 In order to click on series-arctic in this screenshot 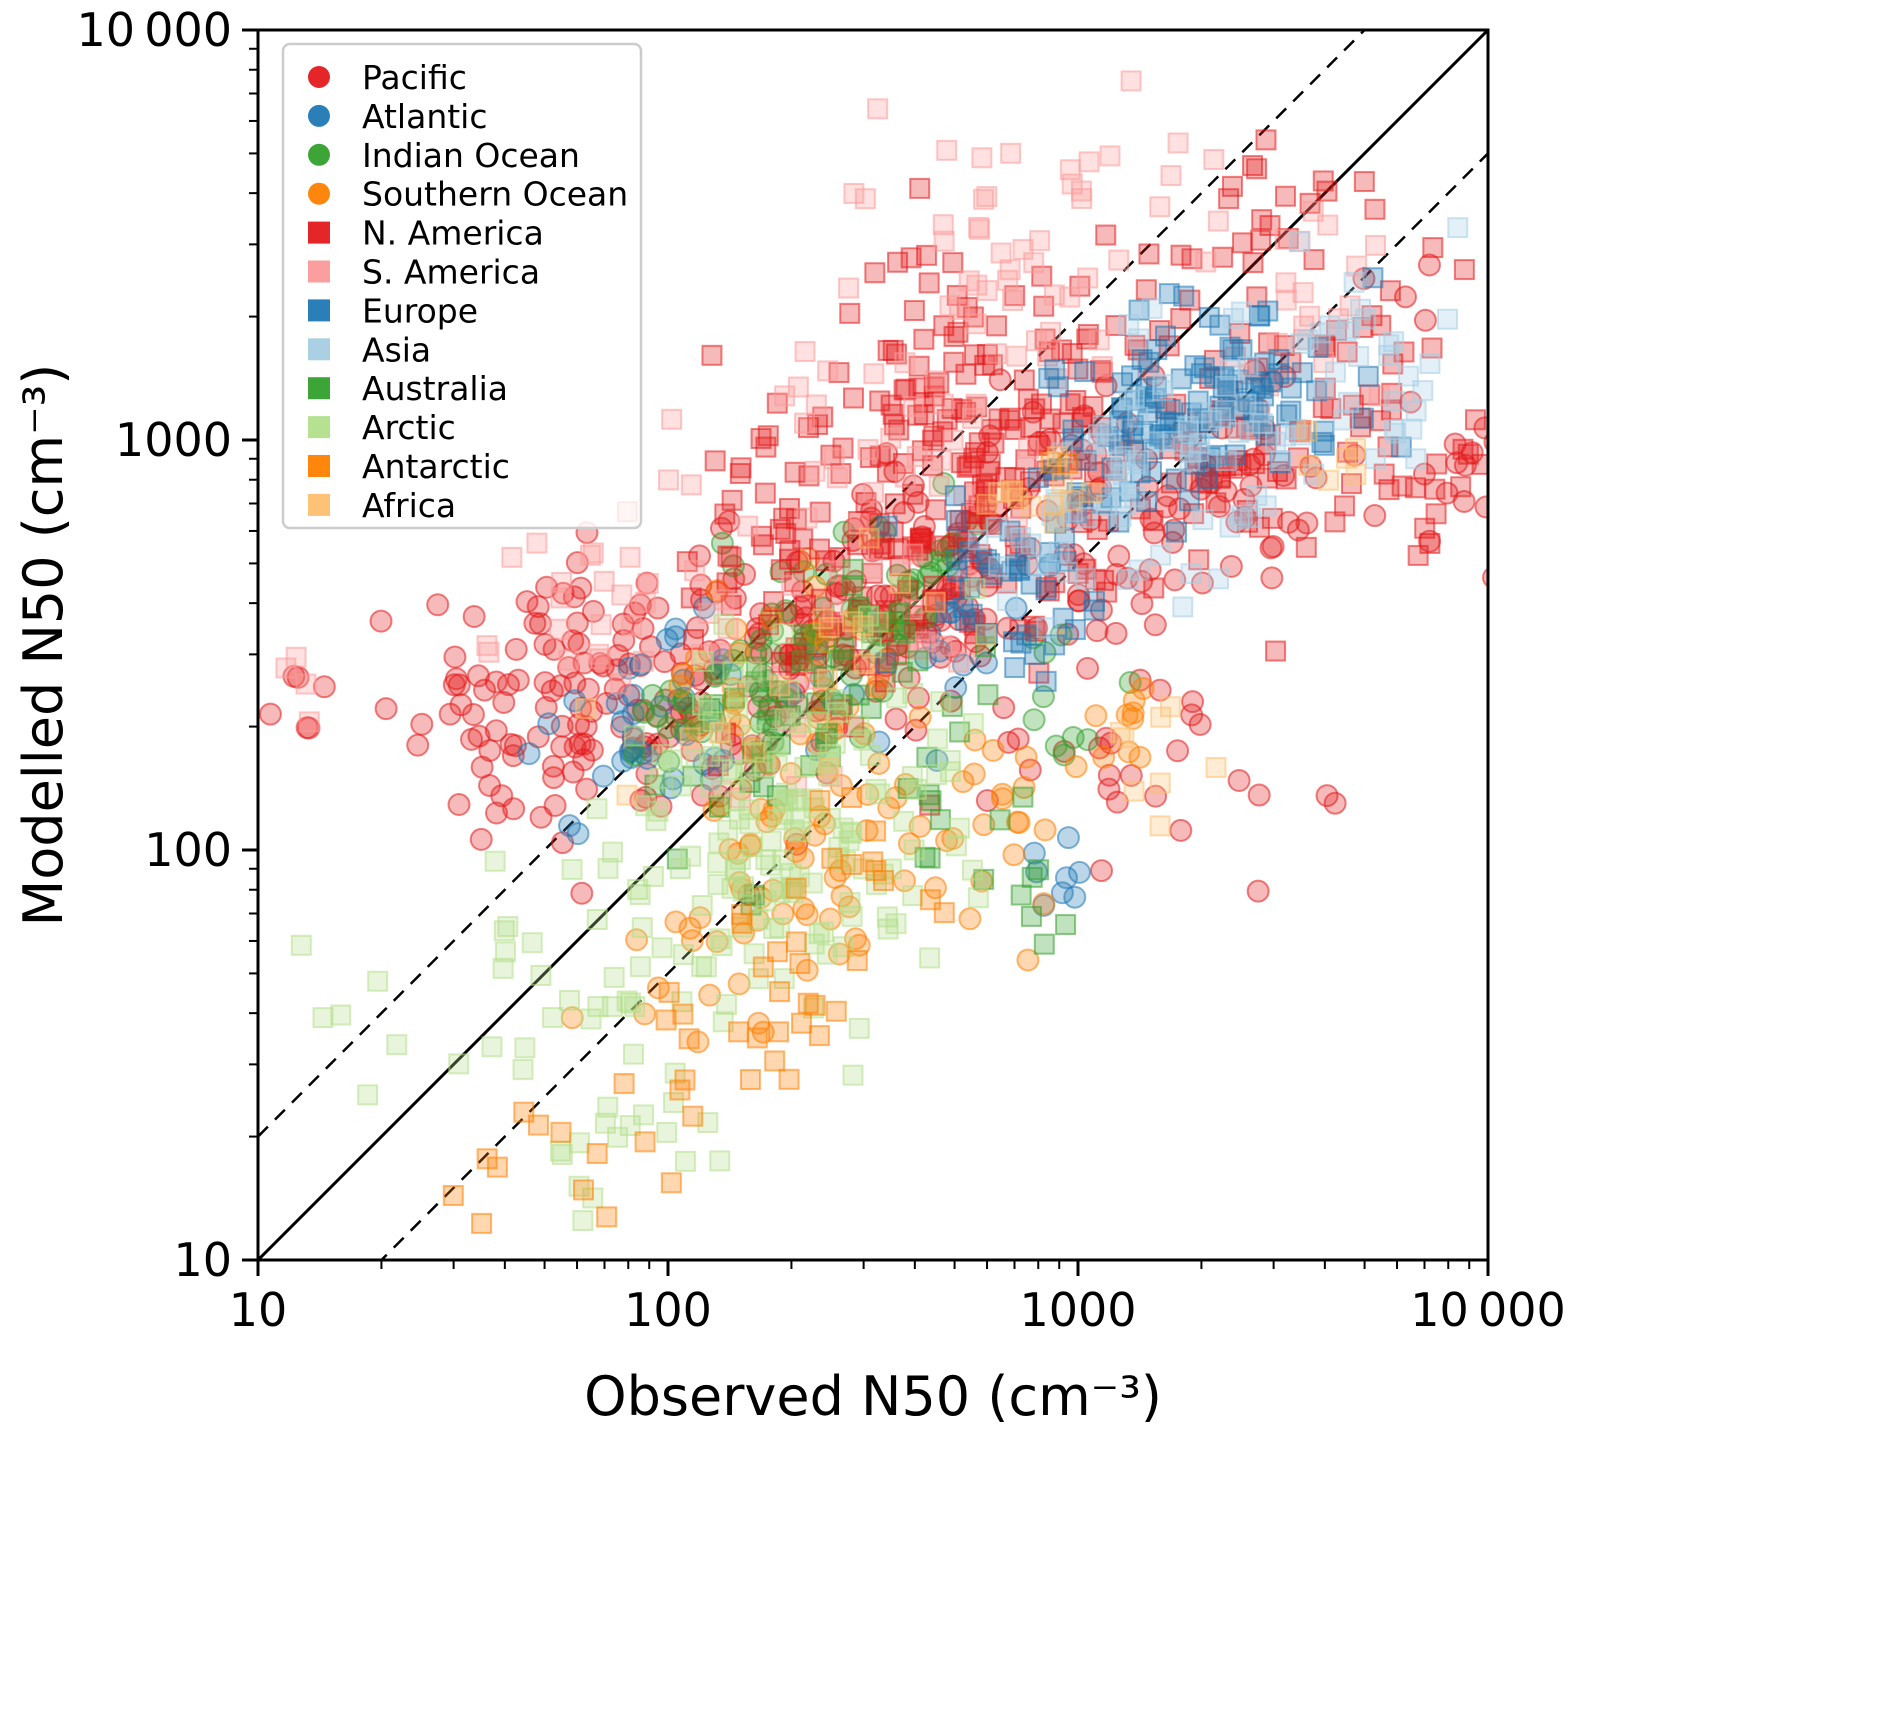, I will do `click(639, 905)`.